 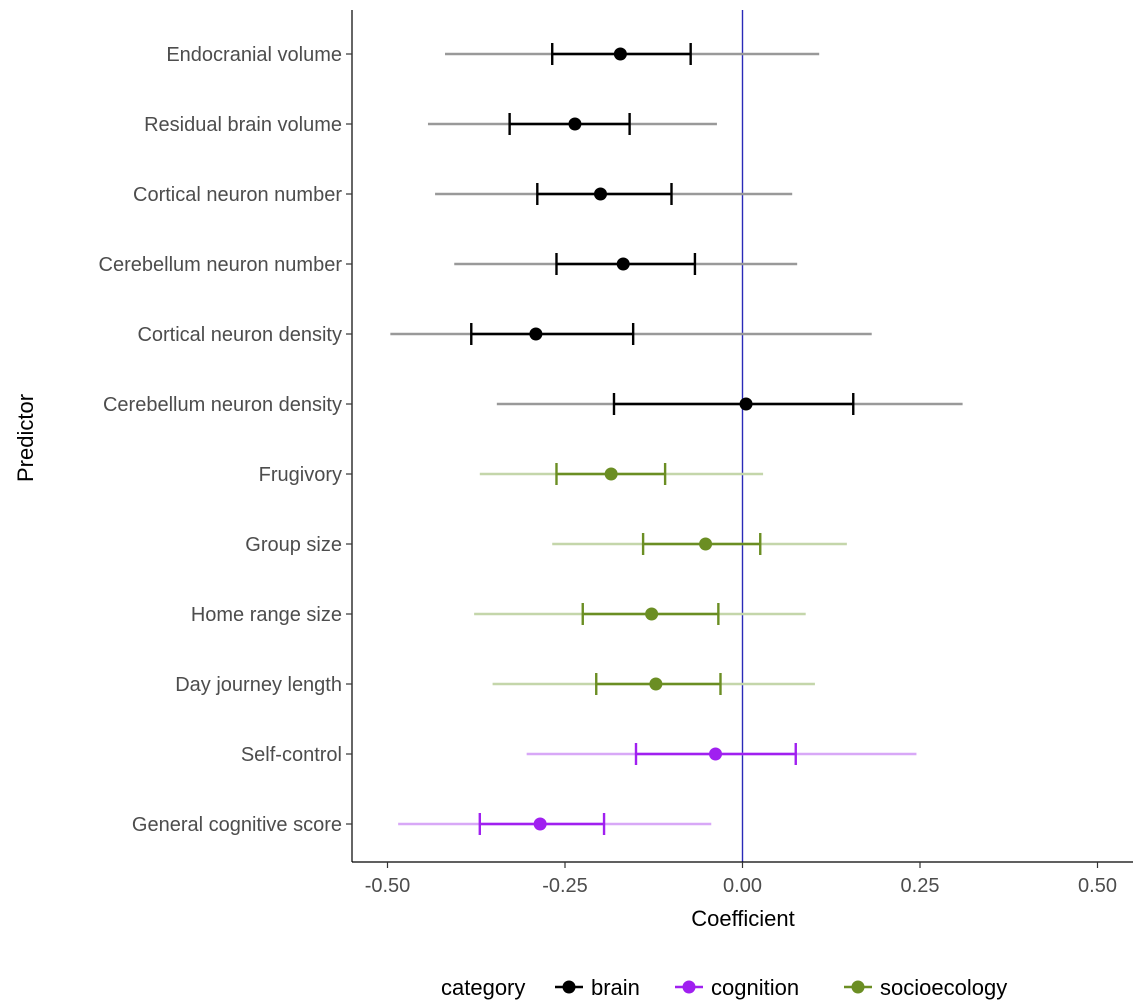 I want to click on legend-item-brain: brain, so click(x=597, y=987).